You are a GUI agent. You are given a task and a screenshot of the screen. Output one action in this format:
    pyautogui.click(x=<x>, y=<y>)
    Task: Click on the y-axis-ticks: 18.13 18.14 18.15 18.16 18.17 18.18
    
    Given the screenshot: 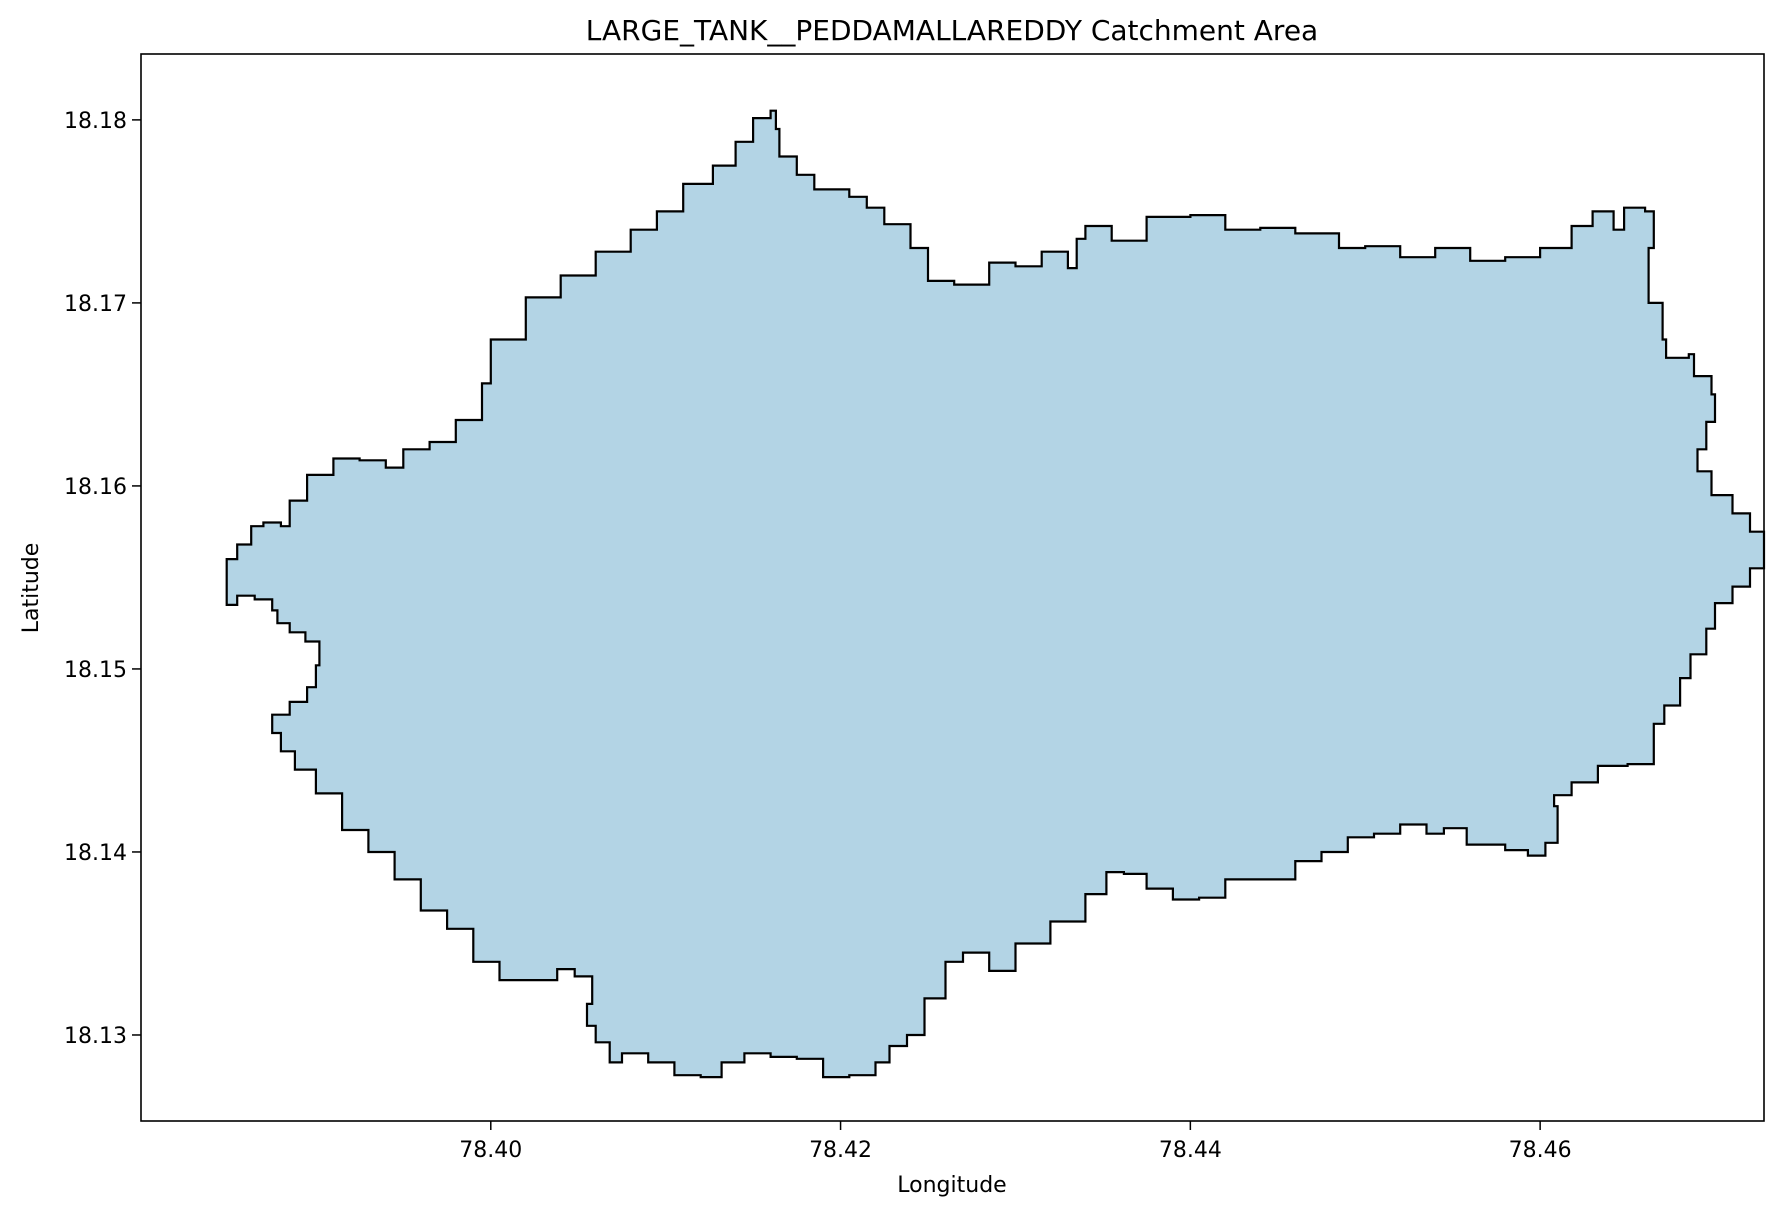 What is the action you would take?
    pyautogui.click(x=102, y=579)
    